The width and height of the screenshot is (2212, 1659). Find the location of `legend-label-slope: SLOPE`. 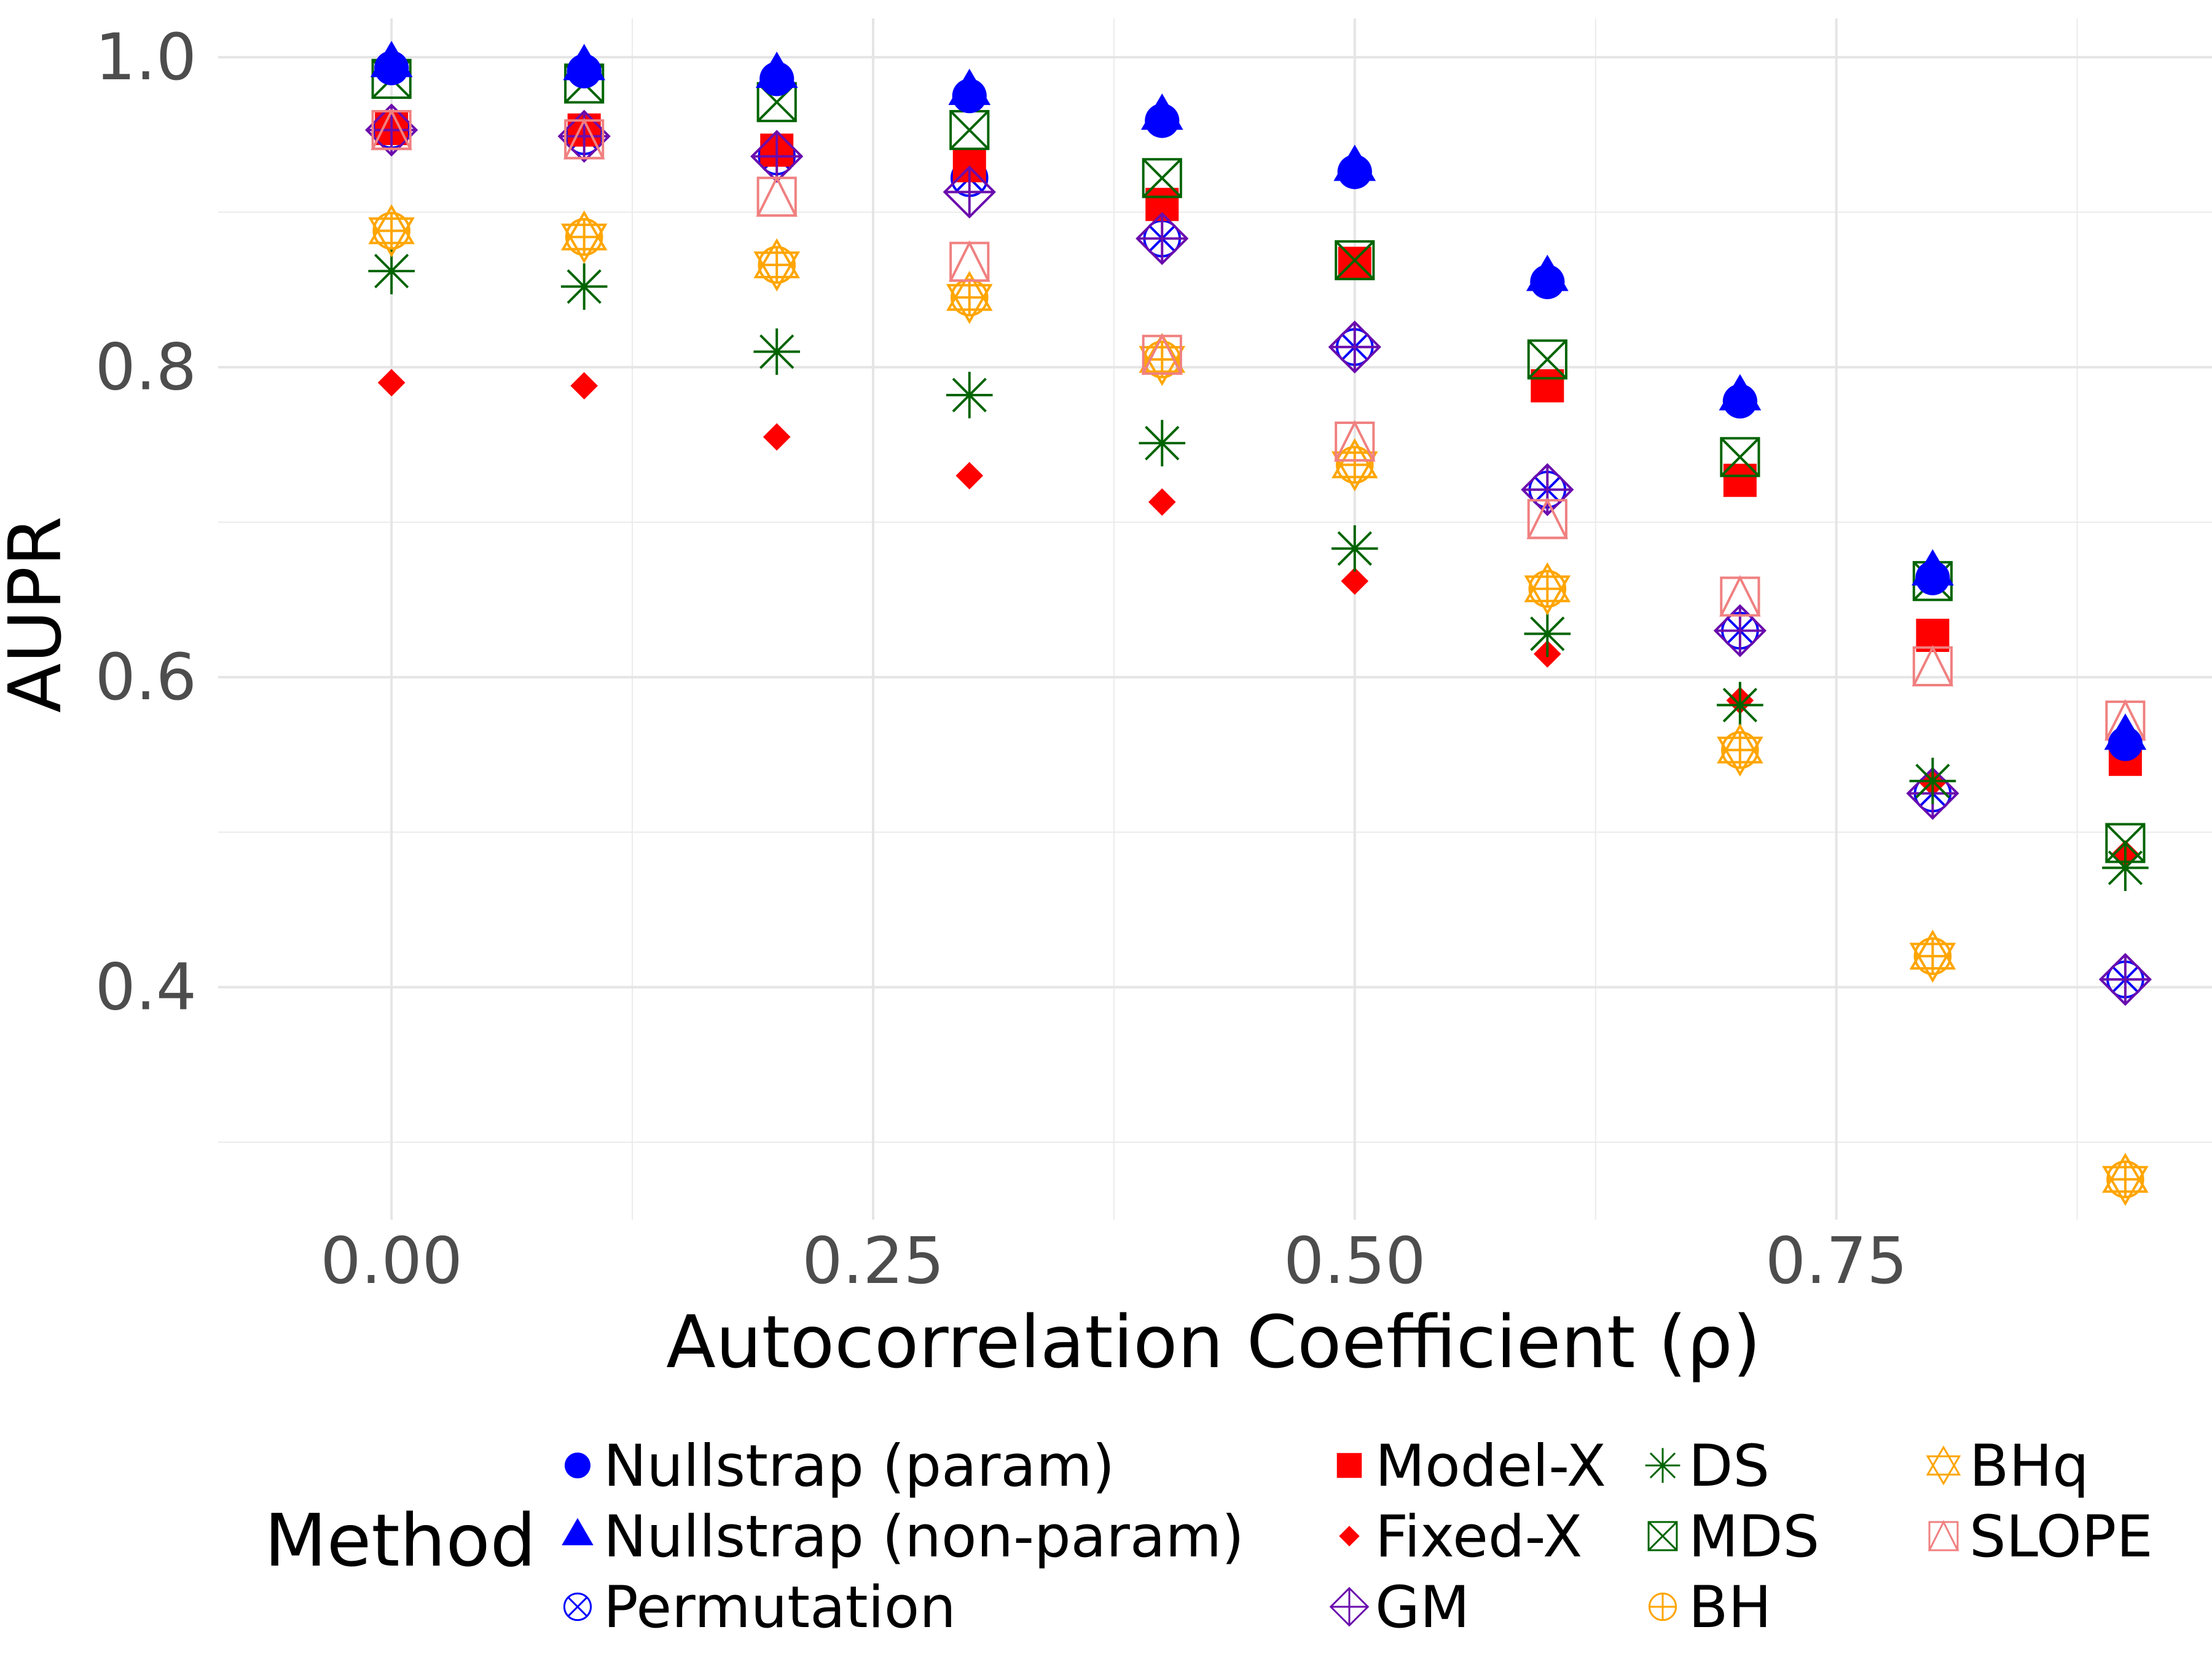

legend-label-slope: SLOPE is located at coordinates (2061, 1537).